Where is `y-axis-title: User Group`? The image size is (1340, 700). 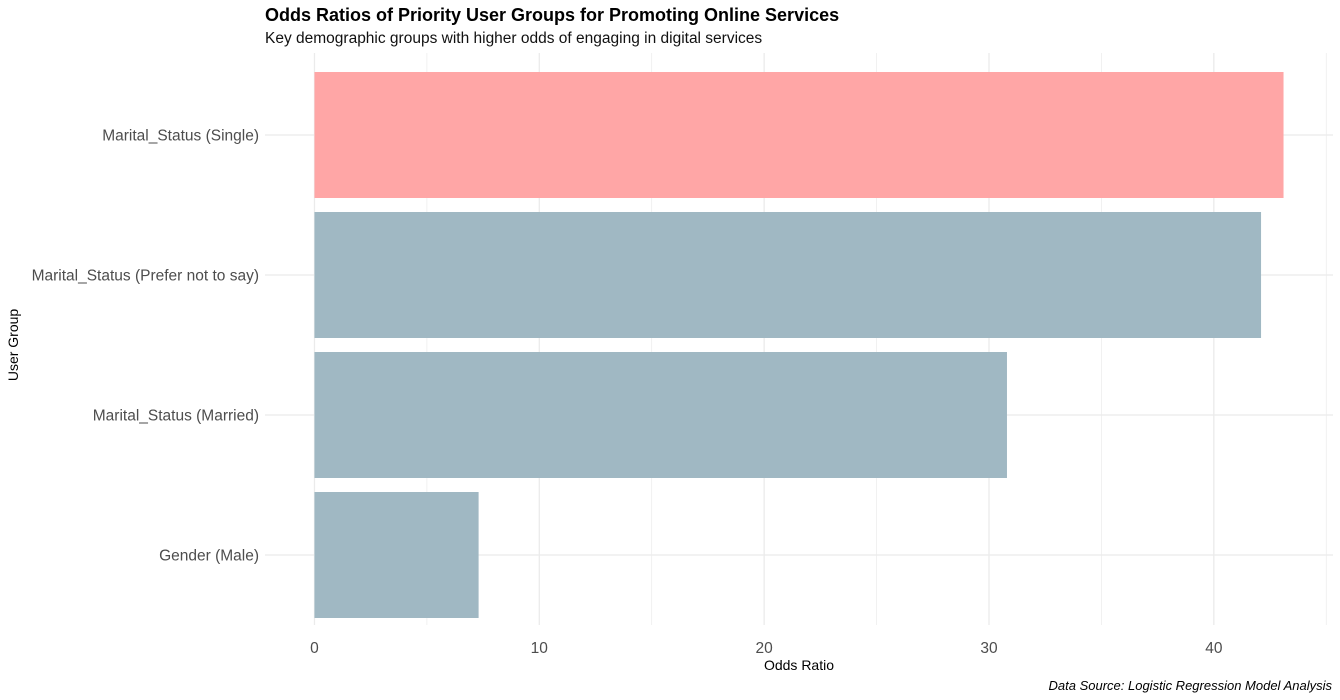
y-axis-title: User Group is located at coordinates (13, 345).